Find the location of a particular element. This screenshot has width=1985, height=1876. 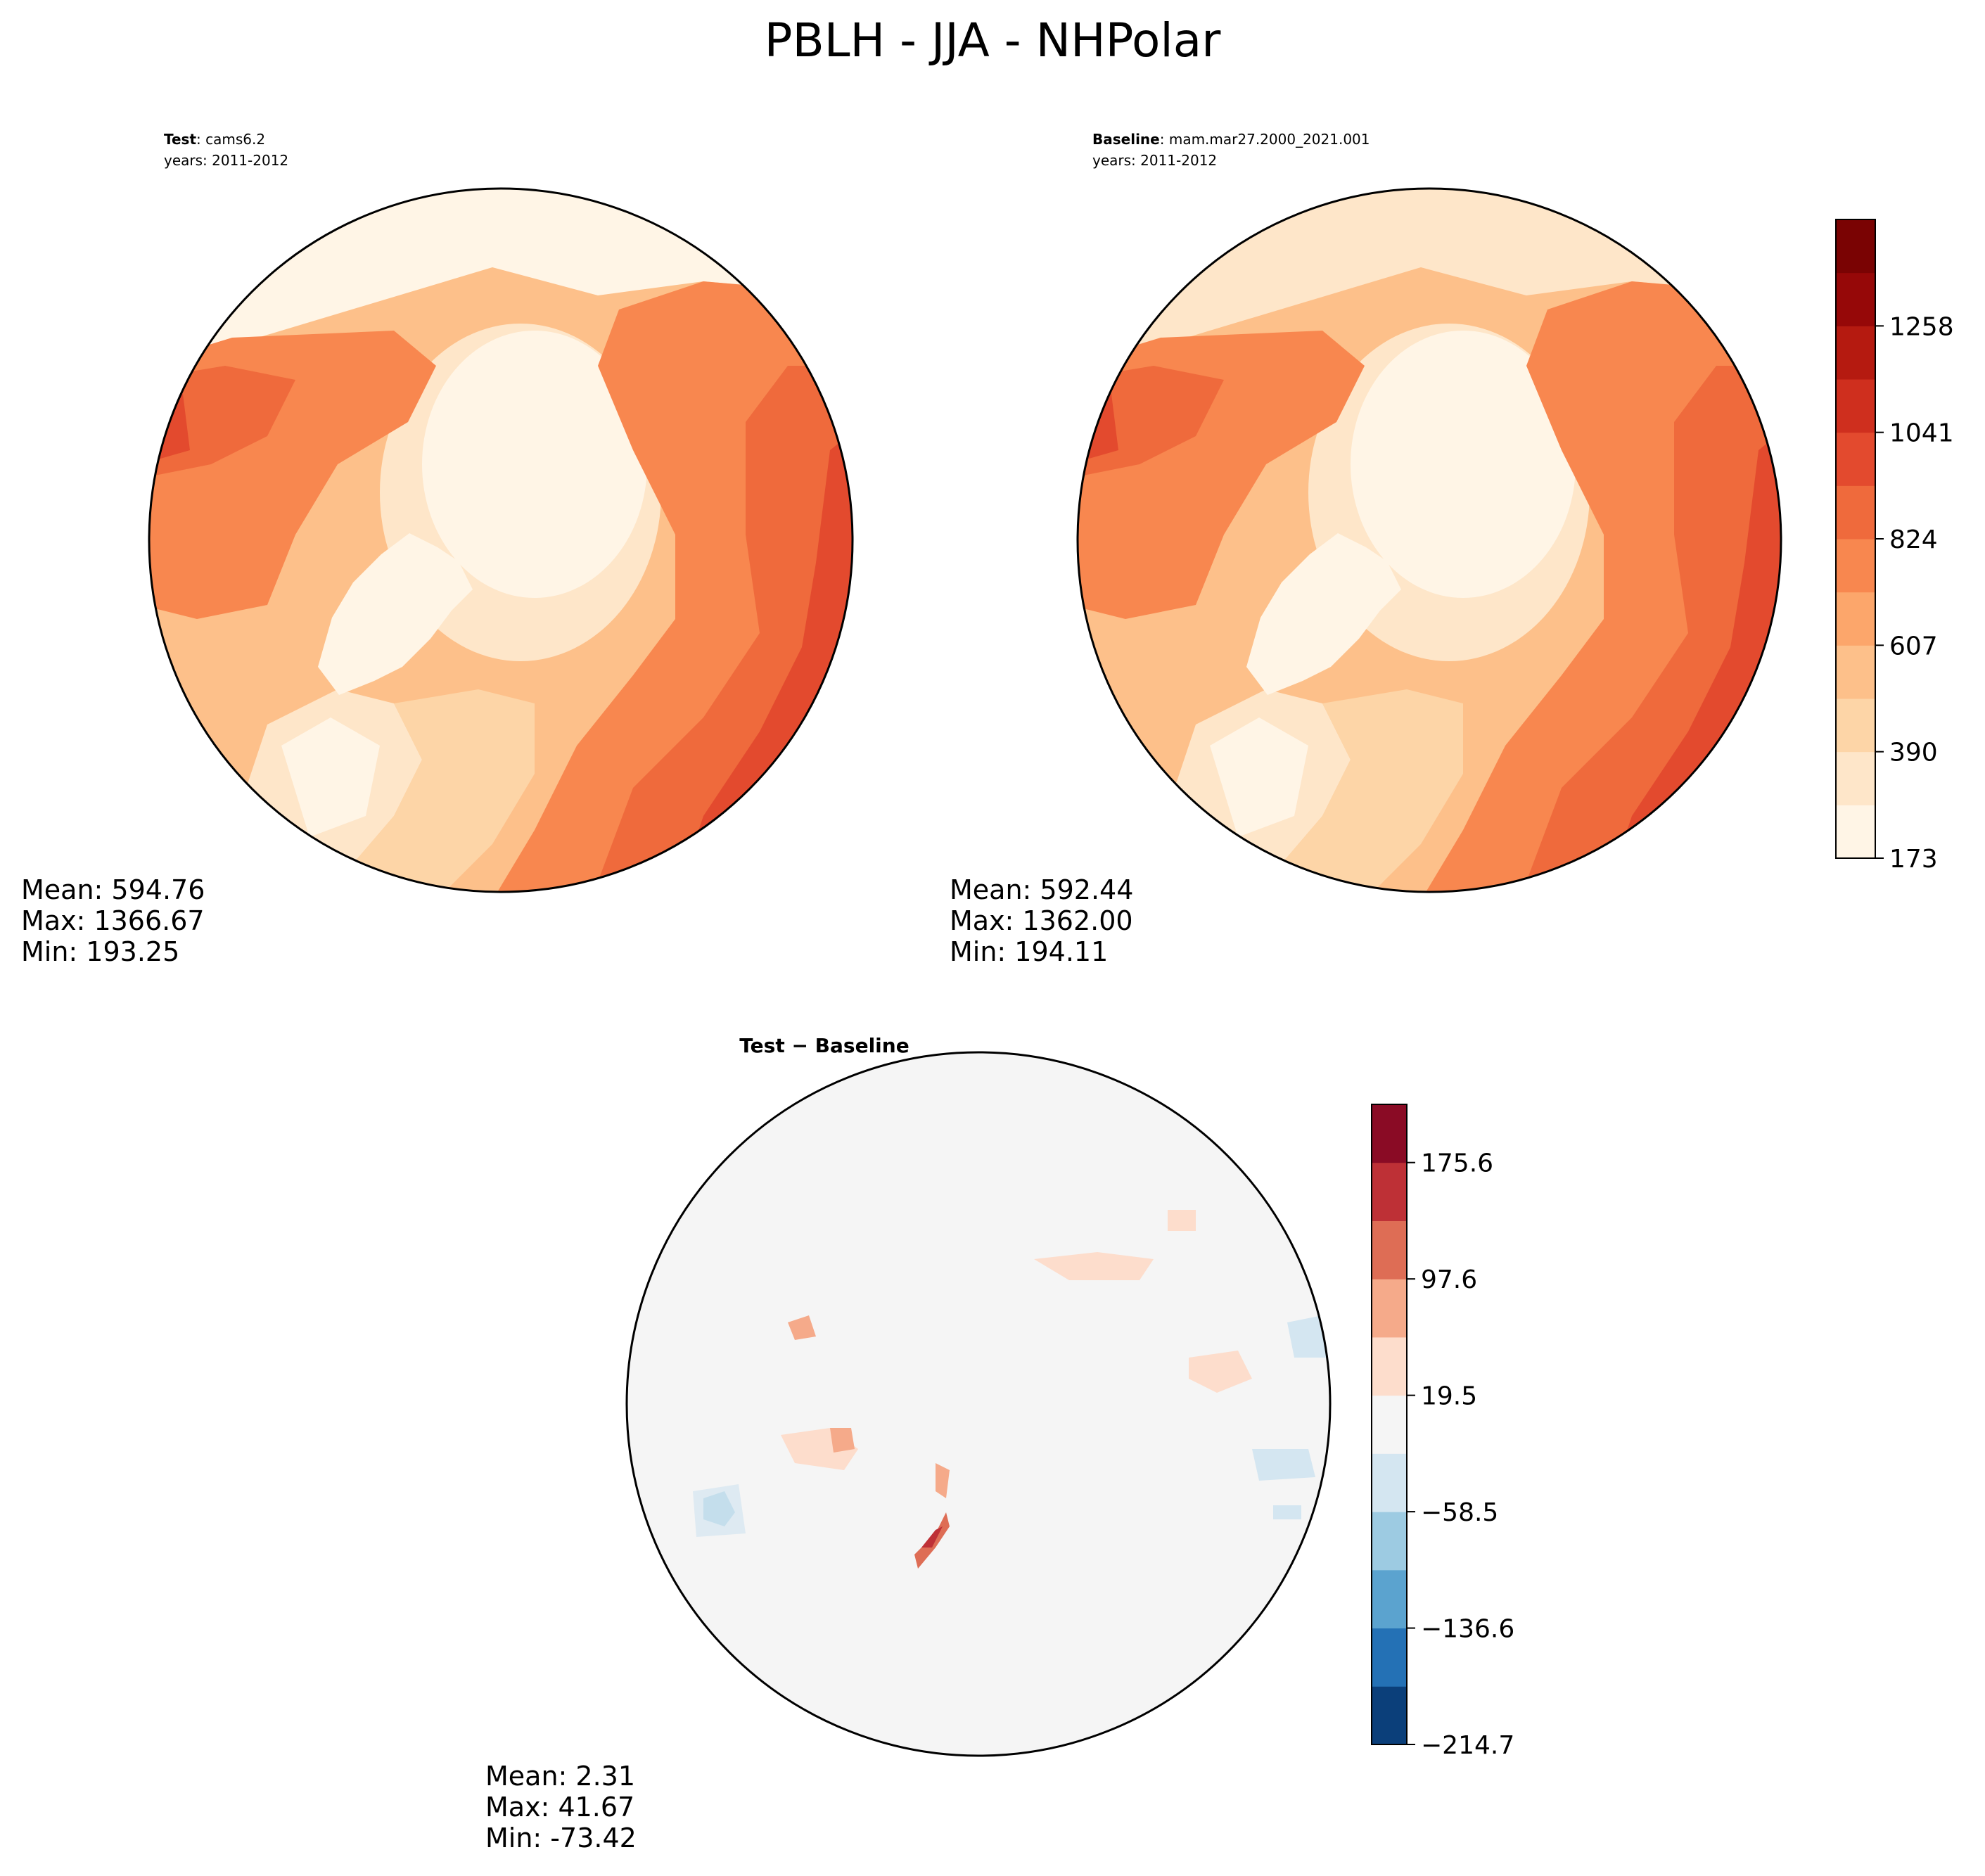

baseline-map-border is located at coordinates (1429, 540).